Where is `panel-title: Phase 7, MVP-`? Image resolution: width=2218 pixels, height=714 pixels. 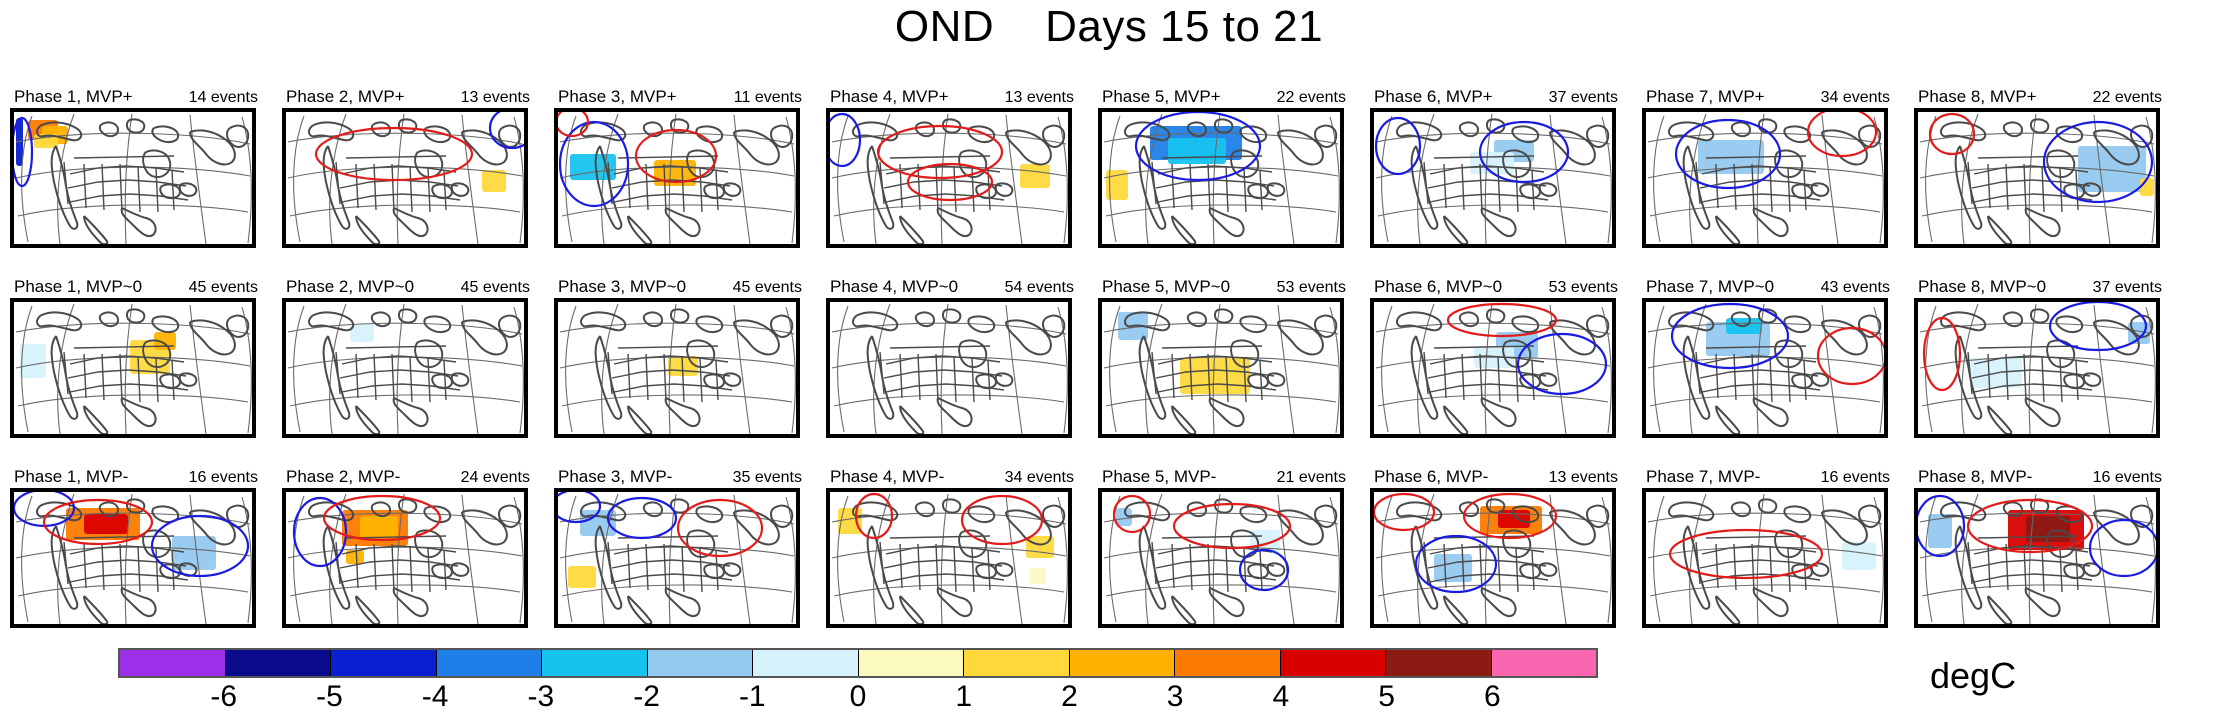 panel-title: Phase 7, MVP- is located at coordinates (1703, 476).